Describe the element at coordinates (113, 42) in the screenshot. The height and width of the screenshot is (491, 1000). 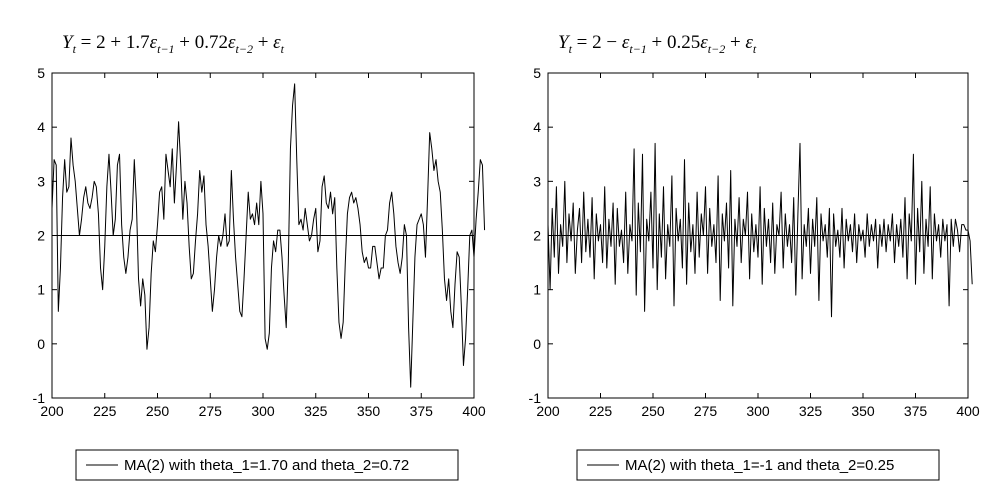
I see `title-part: = 2 + 1.7` at that location.